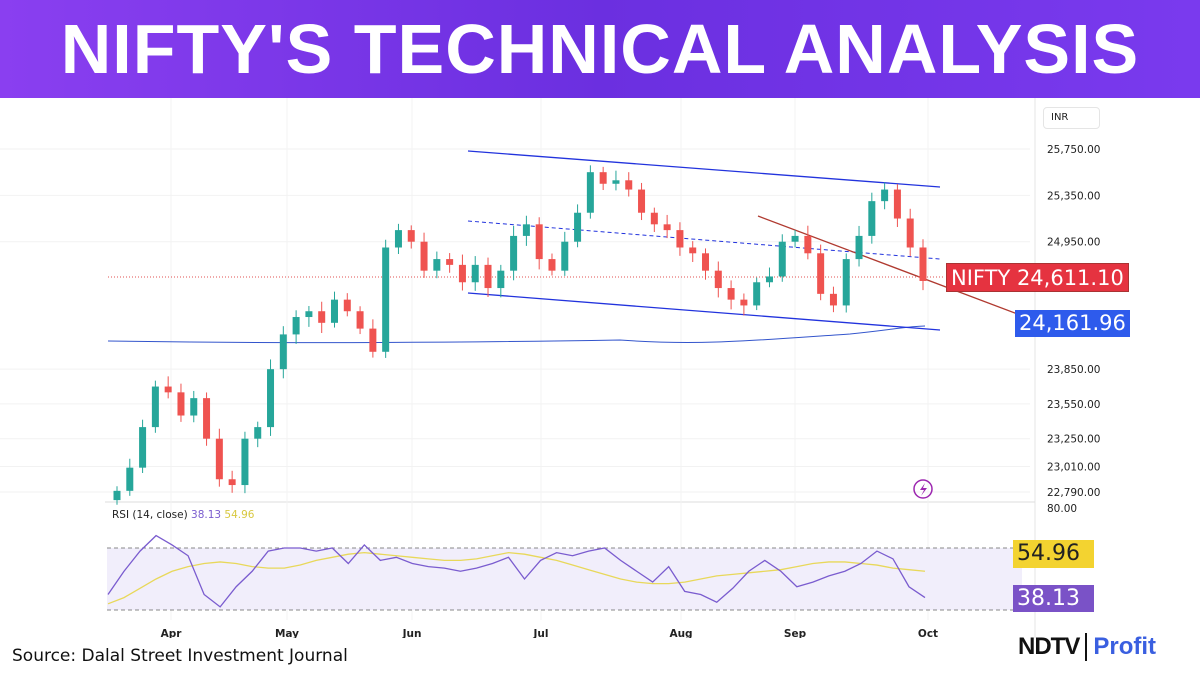  Describe the element at coordinates (516, 578) in the screenshot. I see `rsi-signal-line` at that location.